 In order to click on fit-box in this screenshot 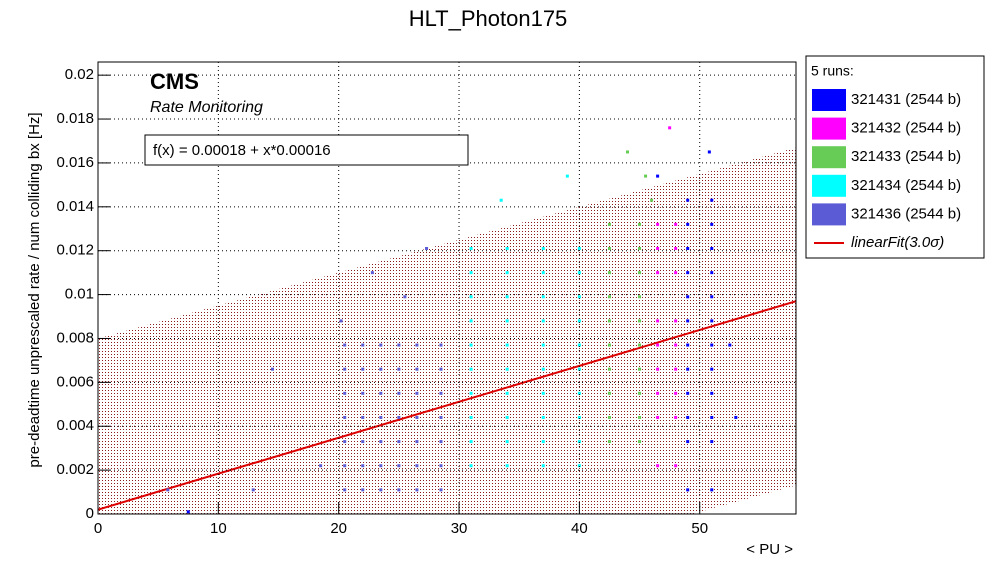, I will do `click(306, 150)`.